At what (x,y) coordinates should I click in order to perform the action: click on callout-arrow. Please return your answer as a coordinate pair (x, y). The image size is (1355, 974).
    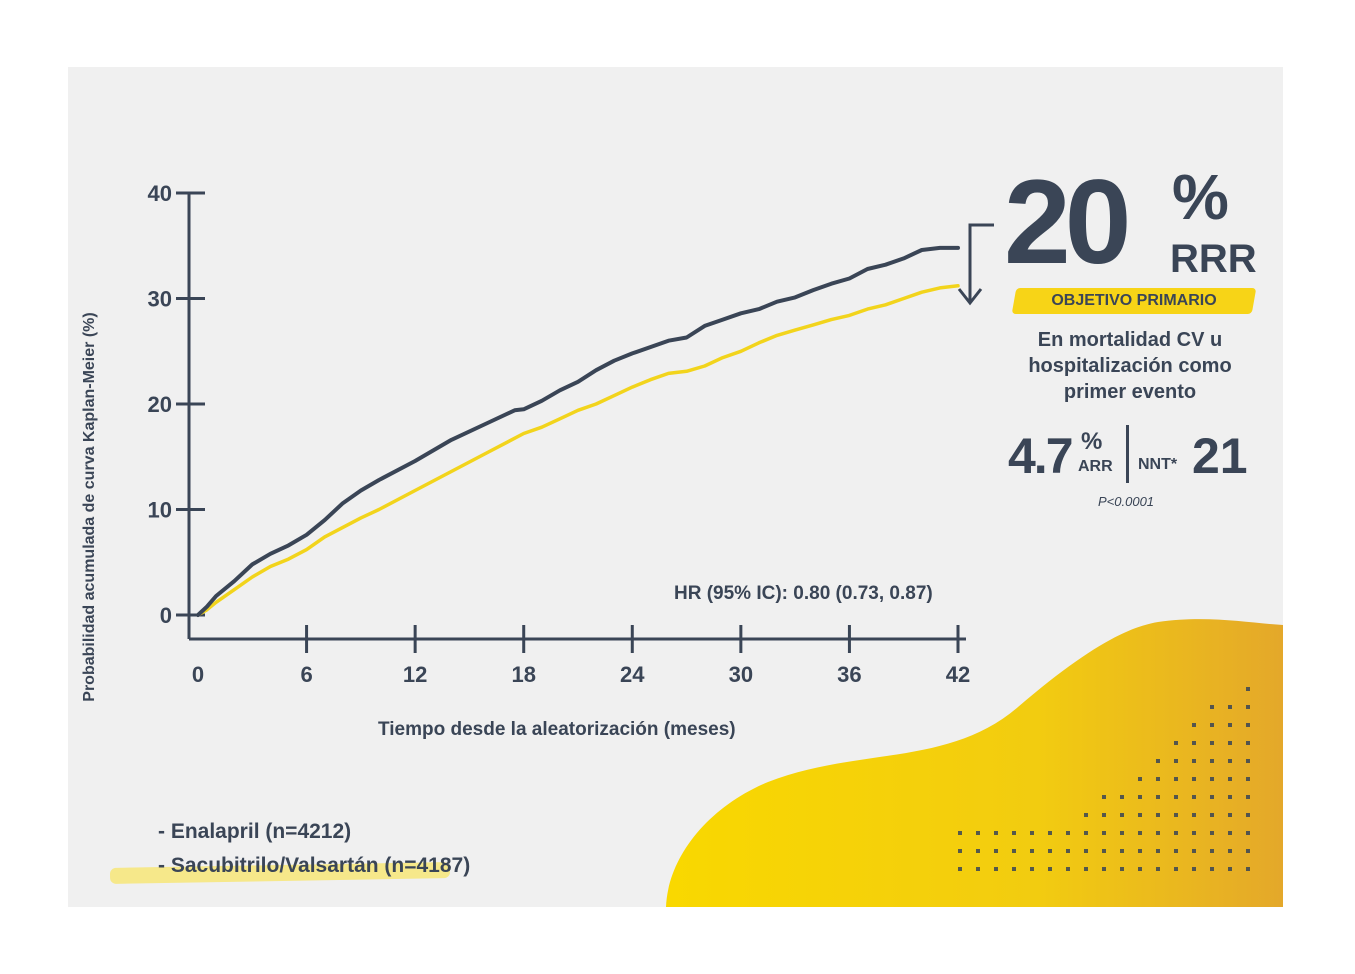
    Looking at the image, I should click on (975, 264).